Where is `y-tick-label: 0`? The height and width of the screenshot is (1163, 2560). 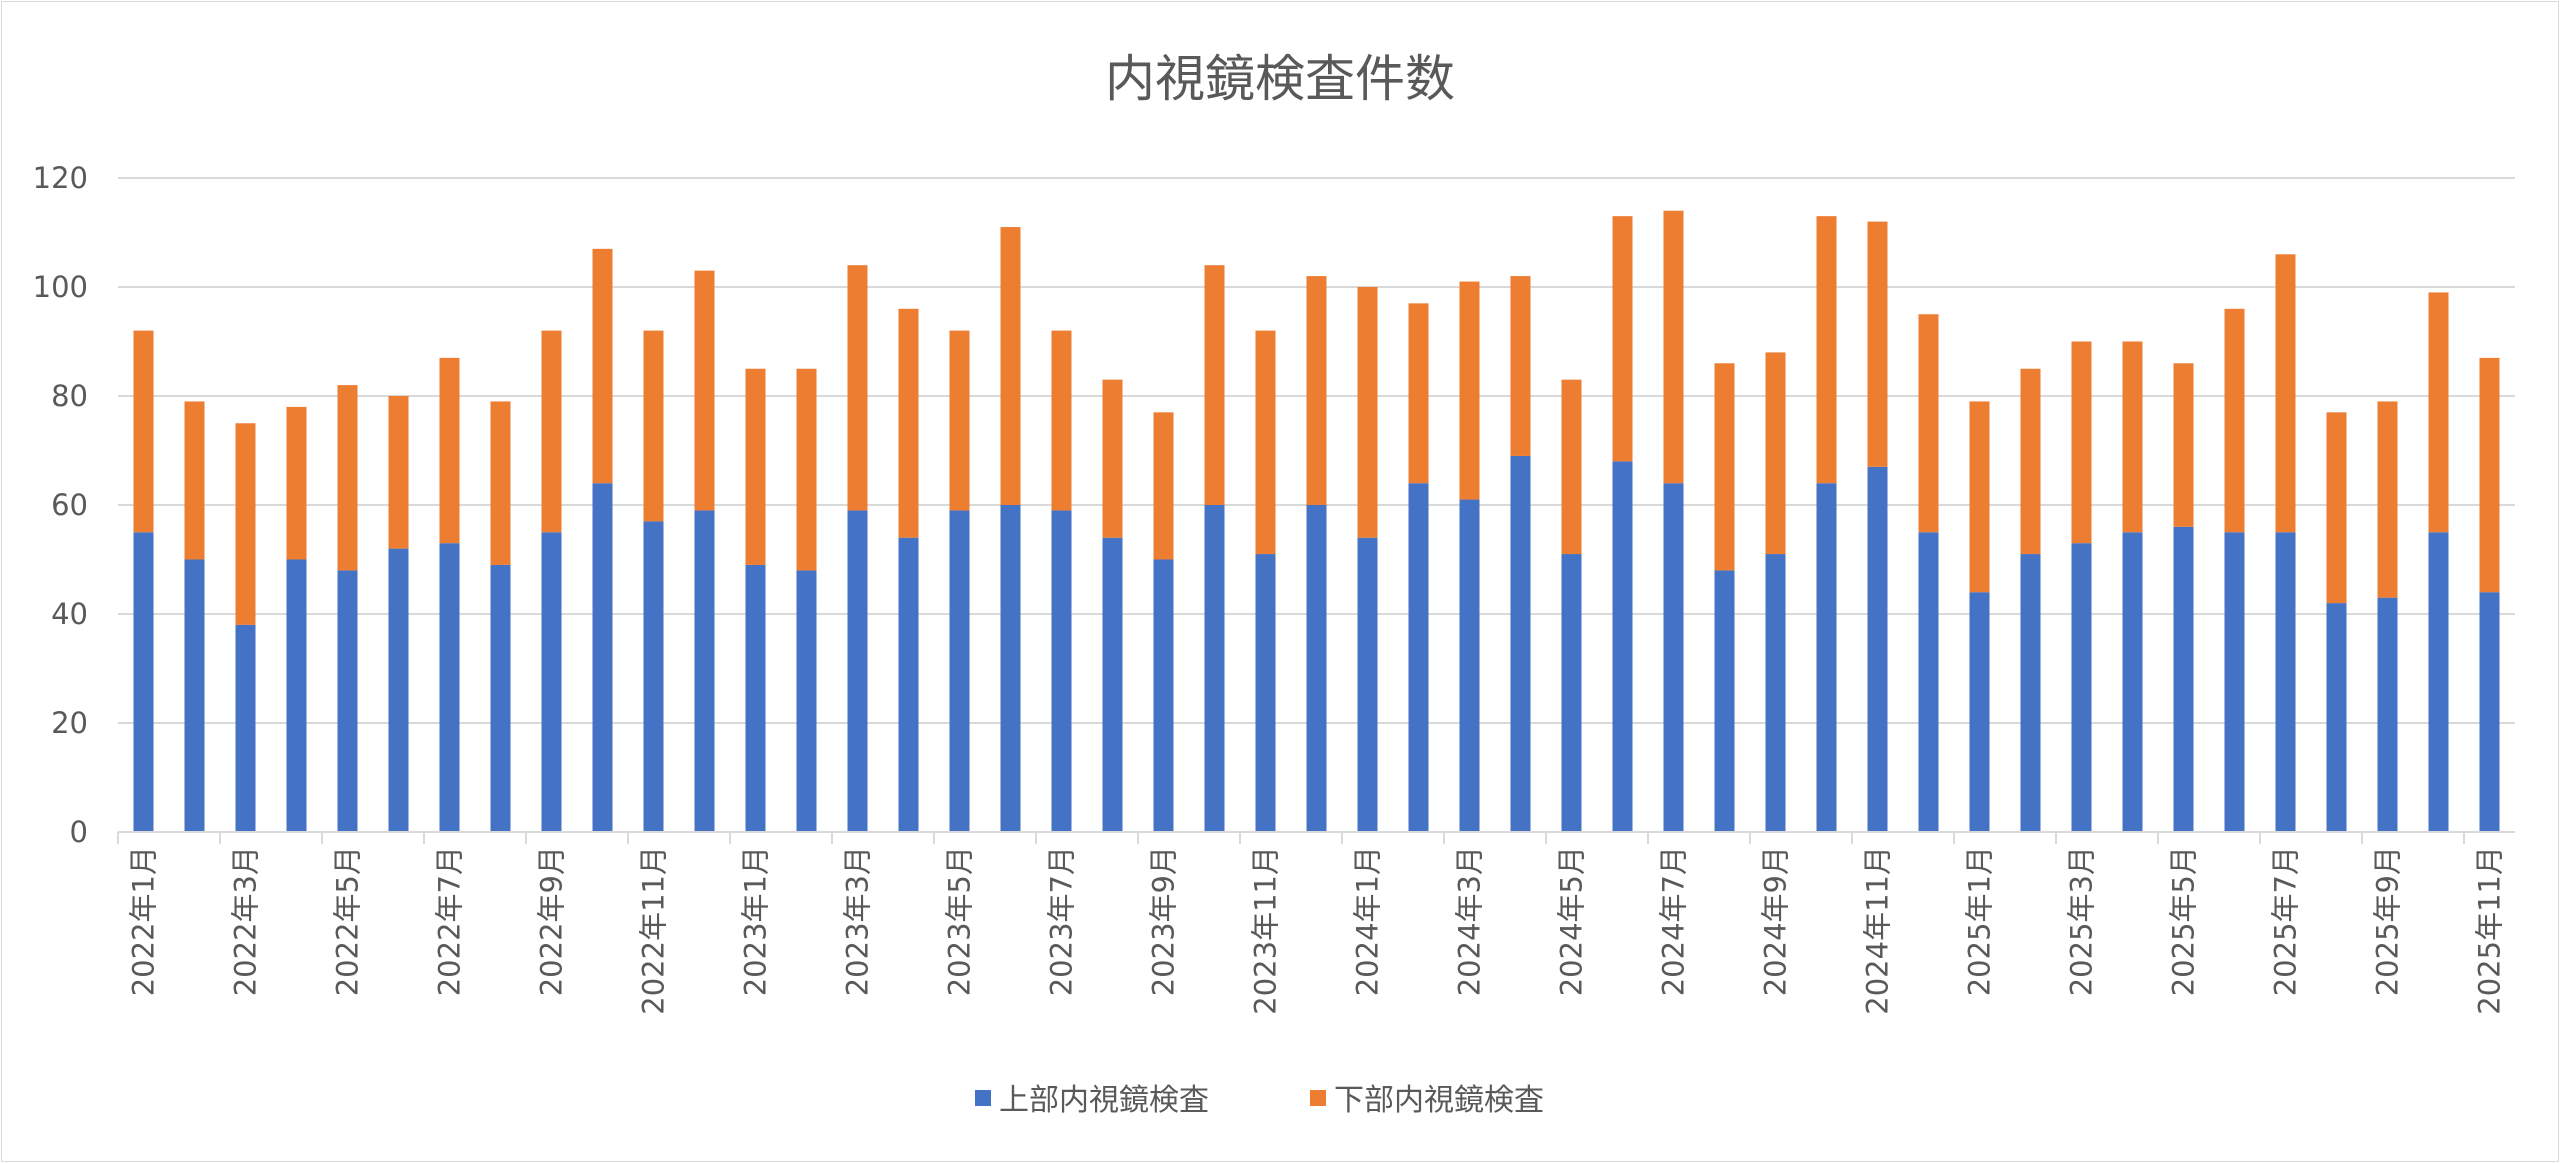 y-tick-label: 0 is located at coordinates (79, 832).